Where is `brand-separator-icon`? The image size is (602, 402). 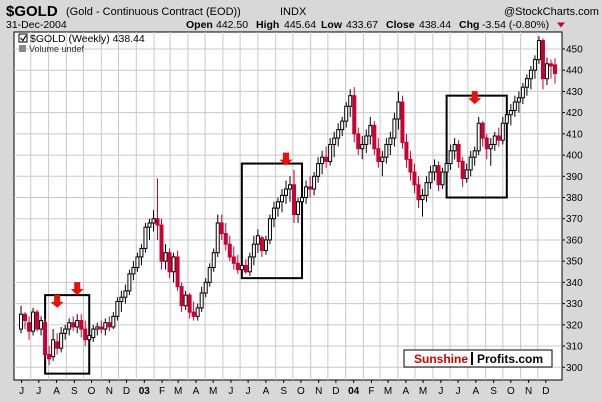
brand-separator-icon is located at coordinates (472, 358).